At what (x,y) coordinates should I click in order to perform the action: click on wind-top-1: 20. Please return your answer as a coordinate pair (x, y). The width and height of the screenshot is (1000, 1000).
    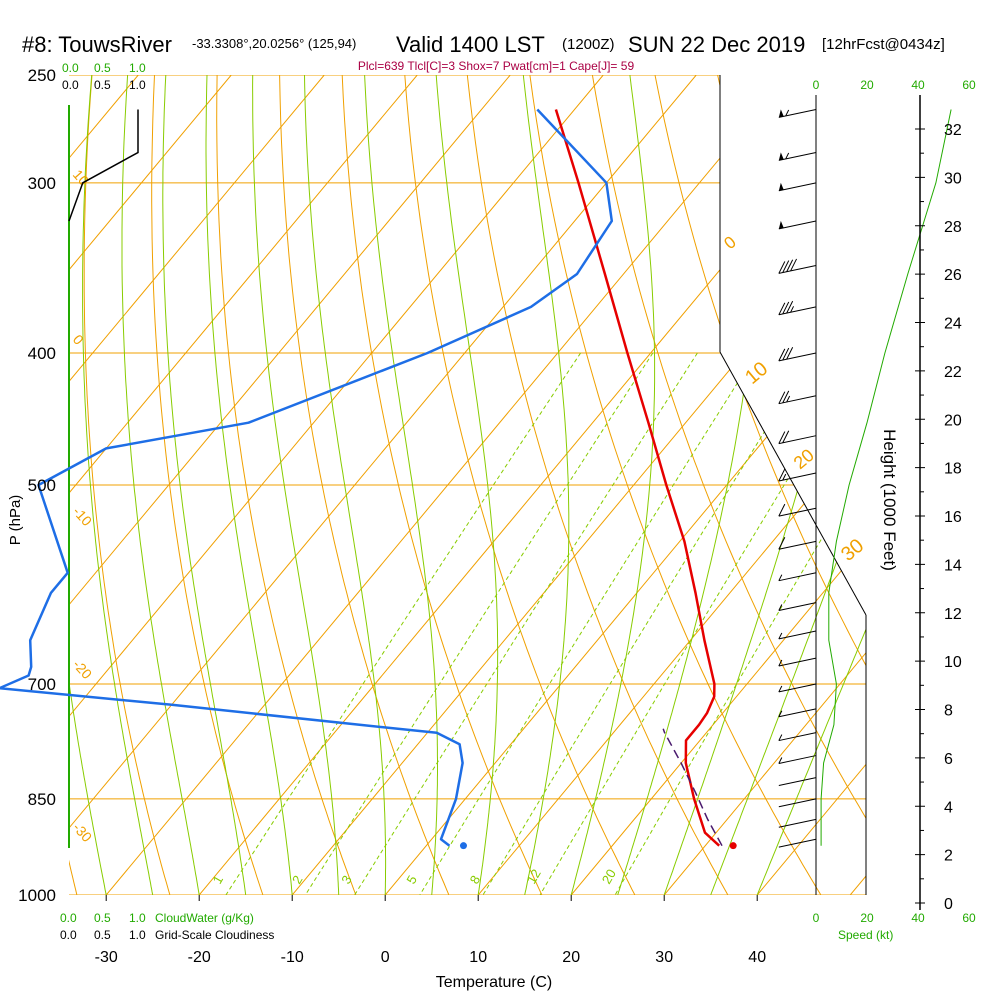
    Looking at the image, I should click on (867, 85).